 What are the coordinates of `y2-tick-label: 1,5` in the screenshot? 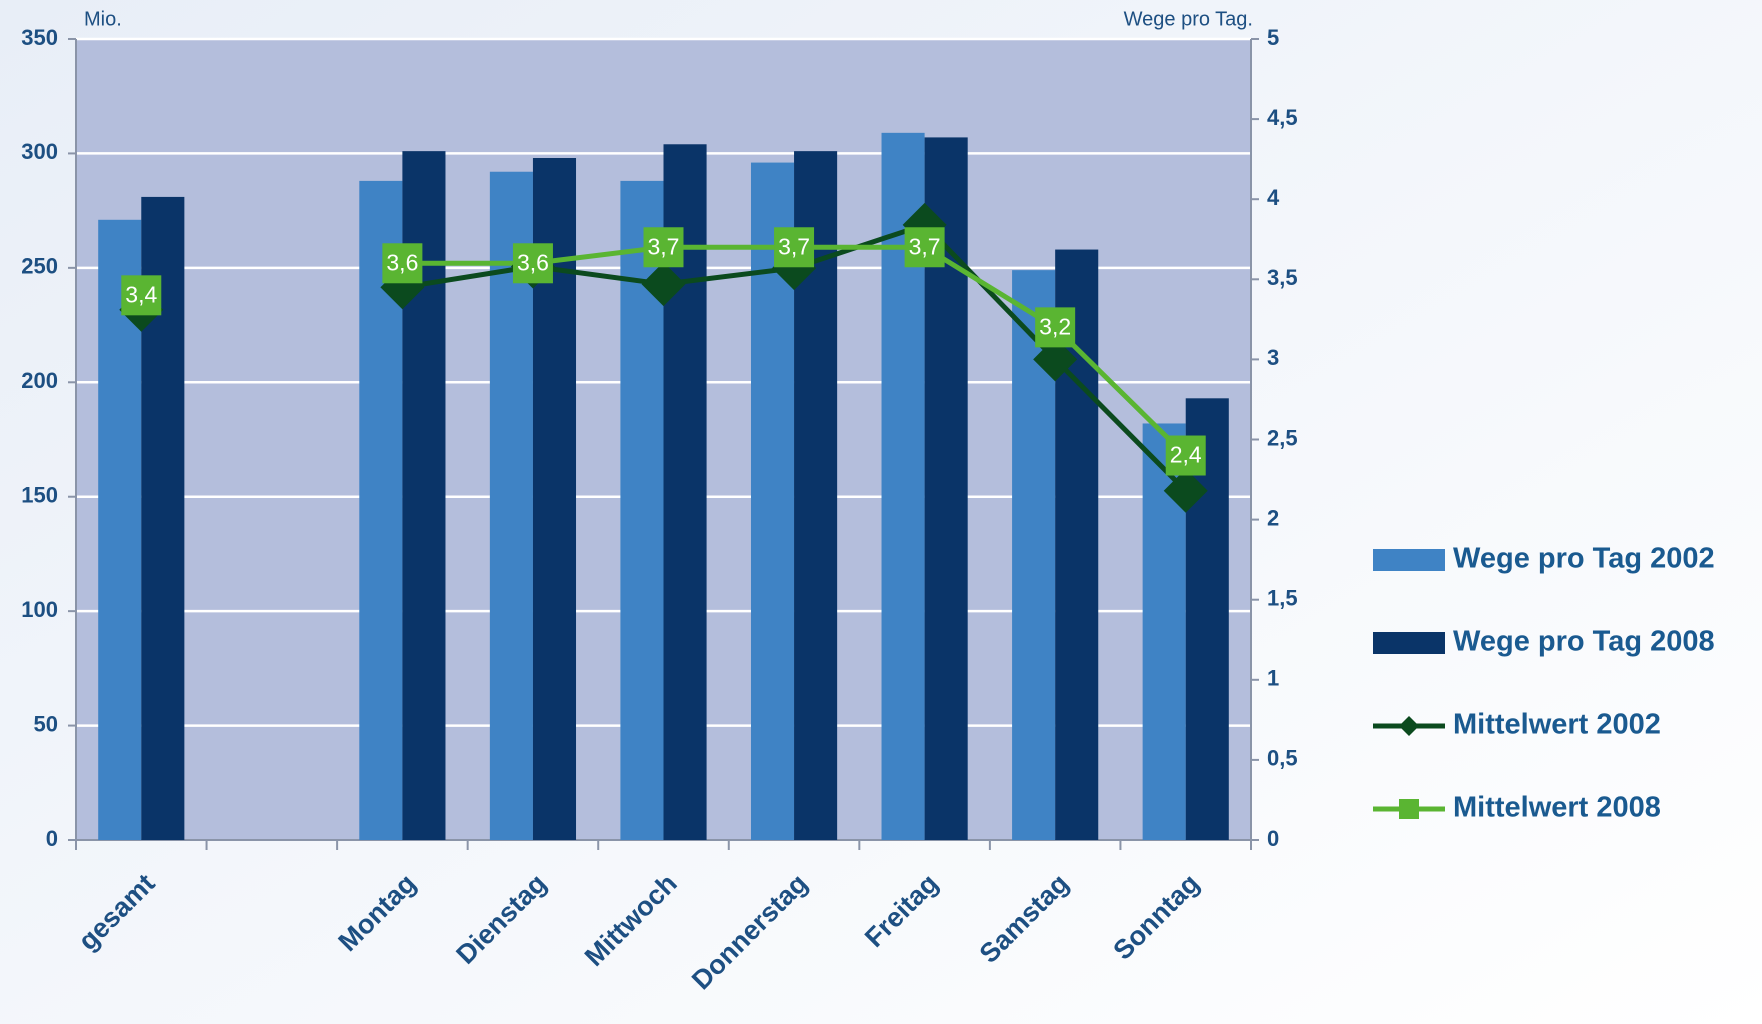 It's located at (1282, 598).